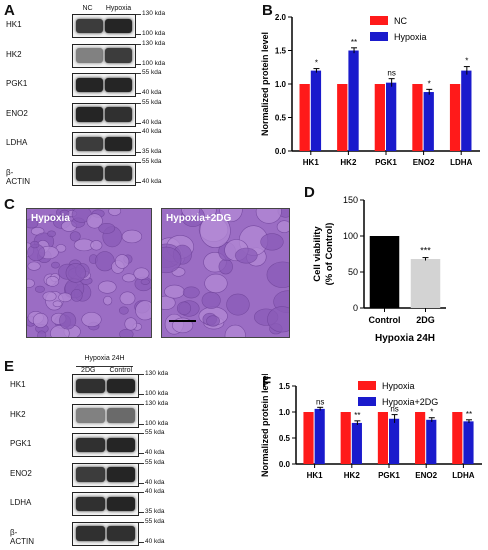 This screenshot has width=488, height=550. Describe the element at coordinates (118, 8) in the screenshot. I see `lane-label: Hypoxia` at that location.